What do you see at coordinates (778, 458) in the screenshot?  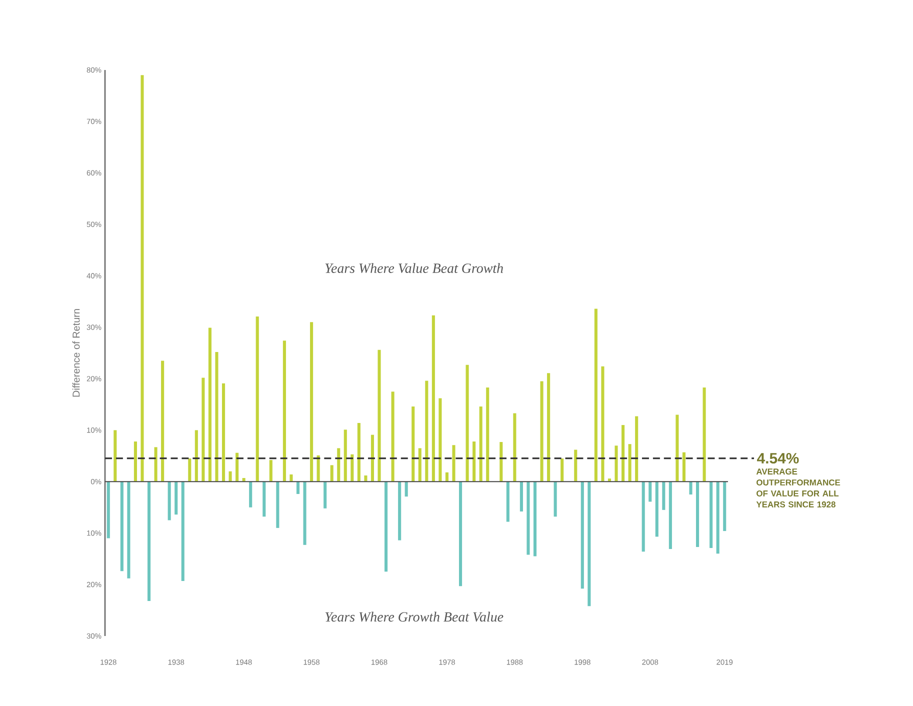 I see `ref-line-label: 4.54%` at bounding box center [778, 458].